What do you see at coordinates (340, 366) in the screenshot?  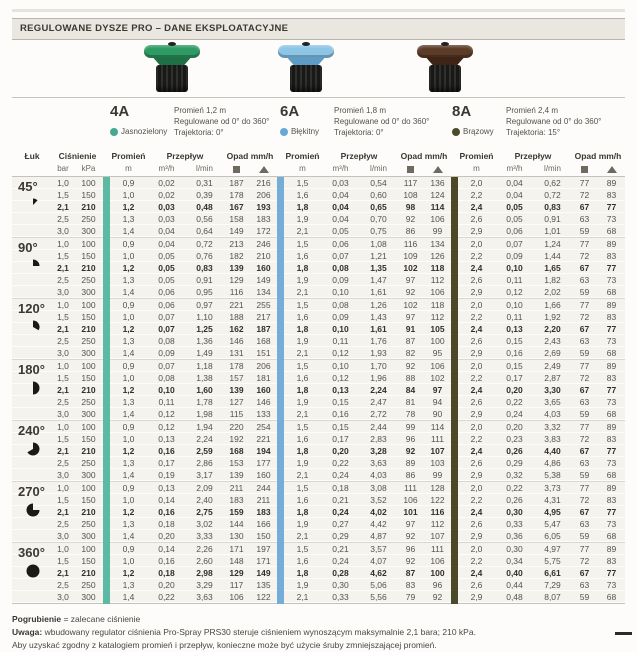 I see `flow-m3h: 0,10` at bounding box center [340, 366].